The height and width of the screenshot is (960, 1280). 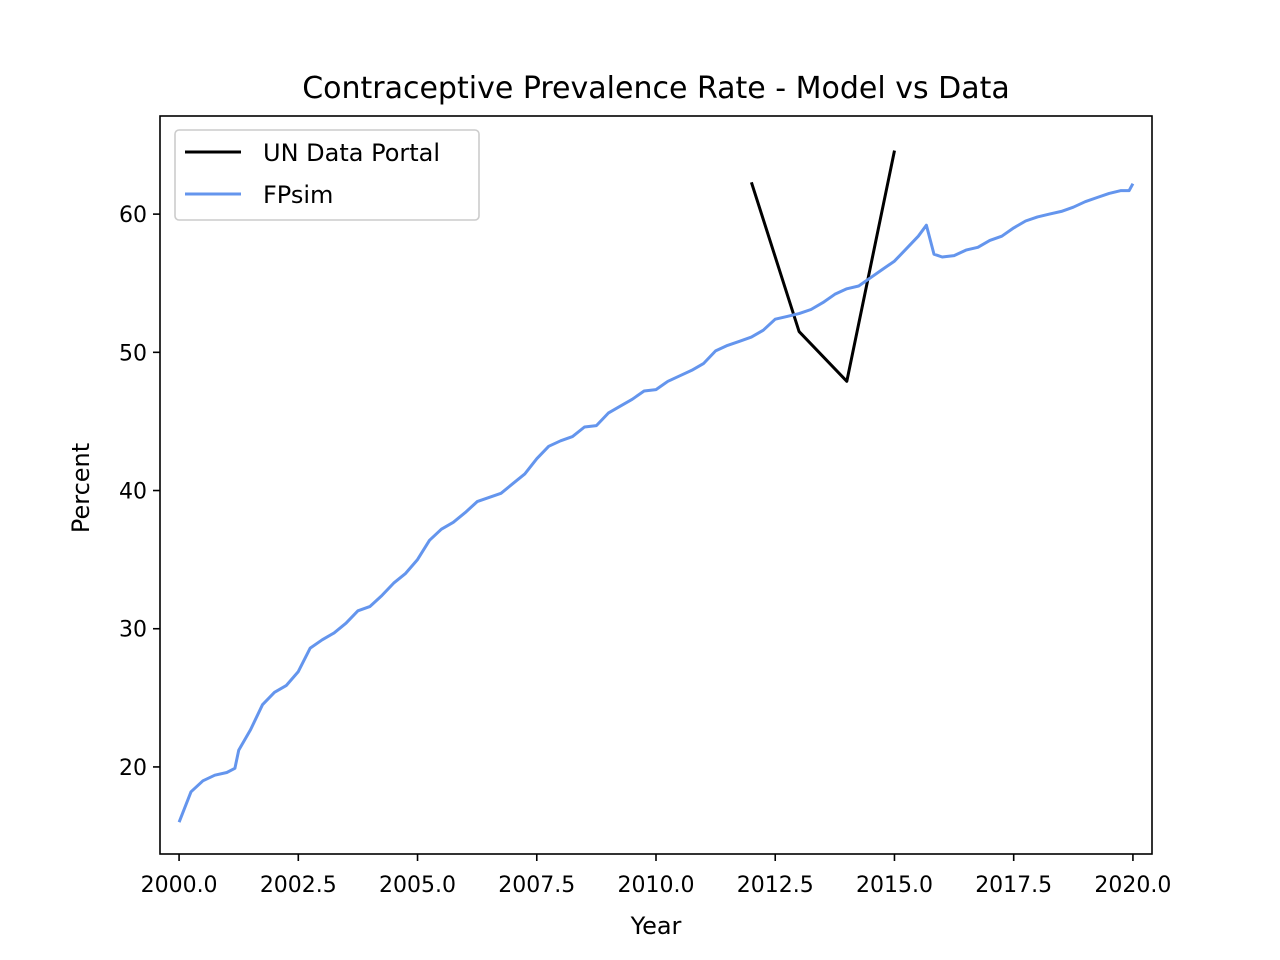 What do you see at coordinates (822, 266) in the screenshot?
I see `series-line-un-data-portal` at bounding box center [822, 266].